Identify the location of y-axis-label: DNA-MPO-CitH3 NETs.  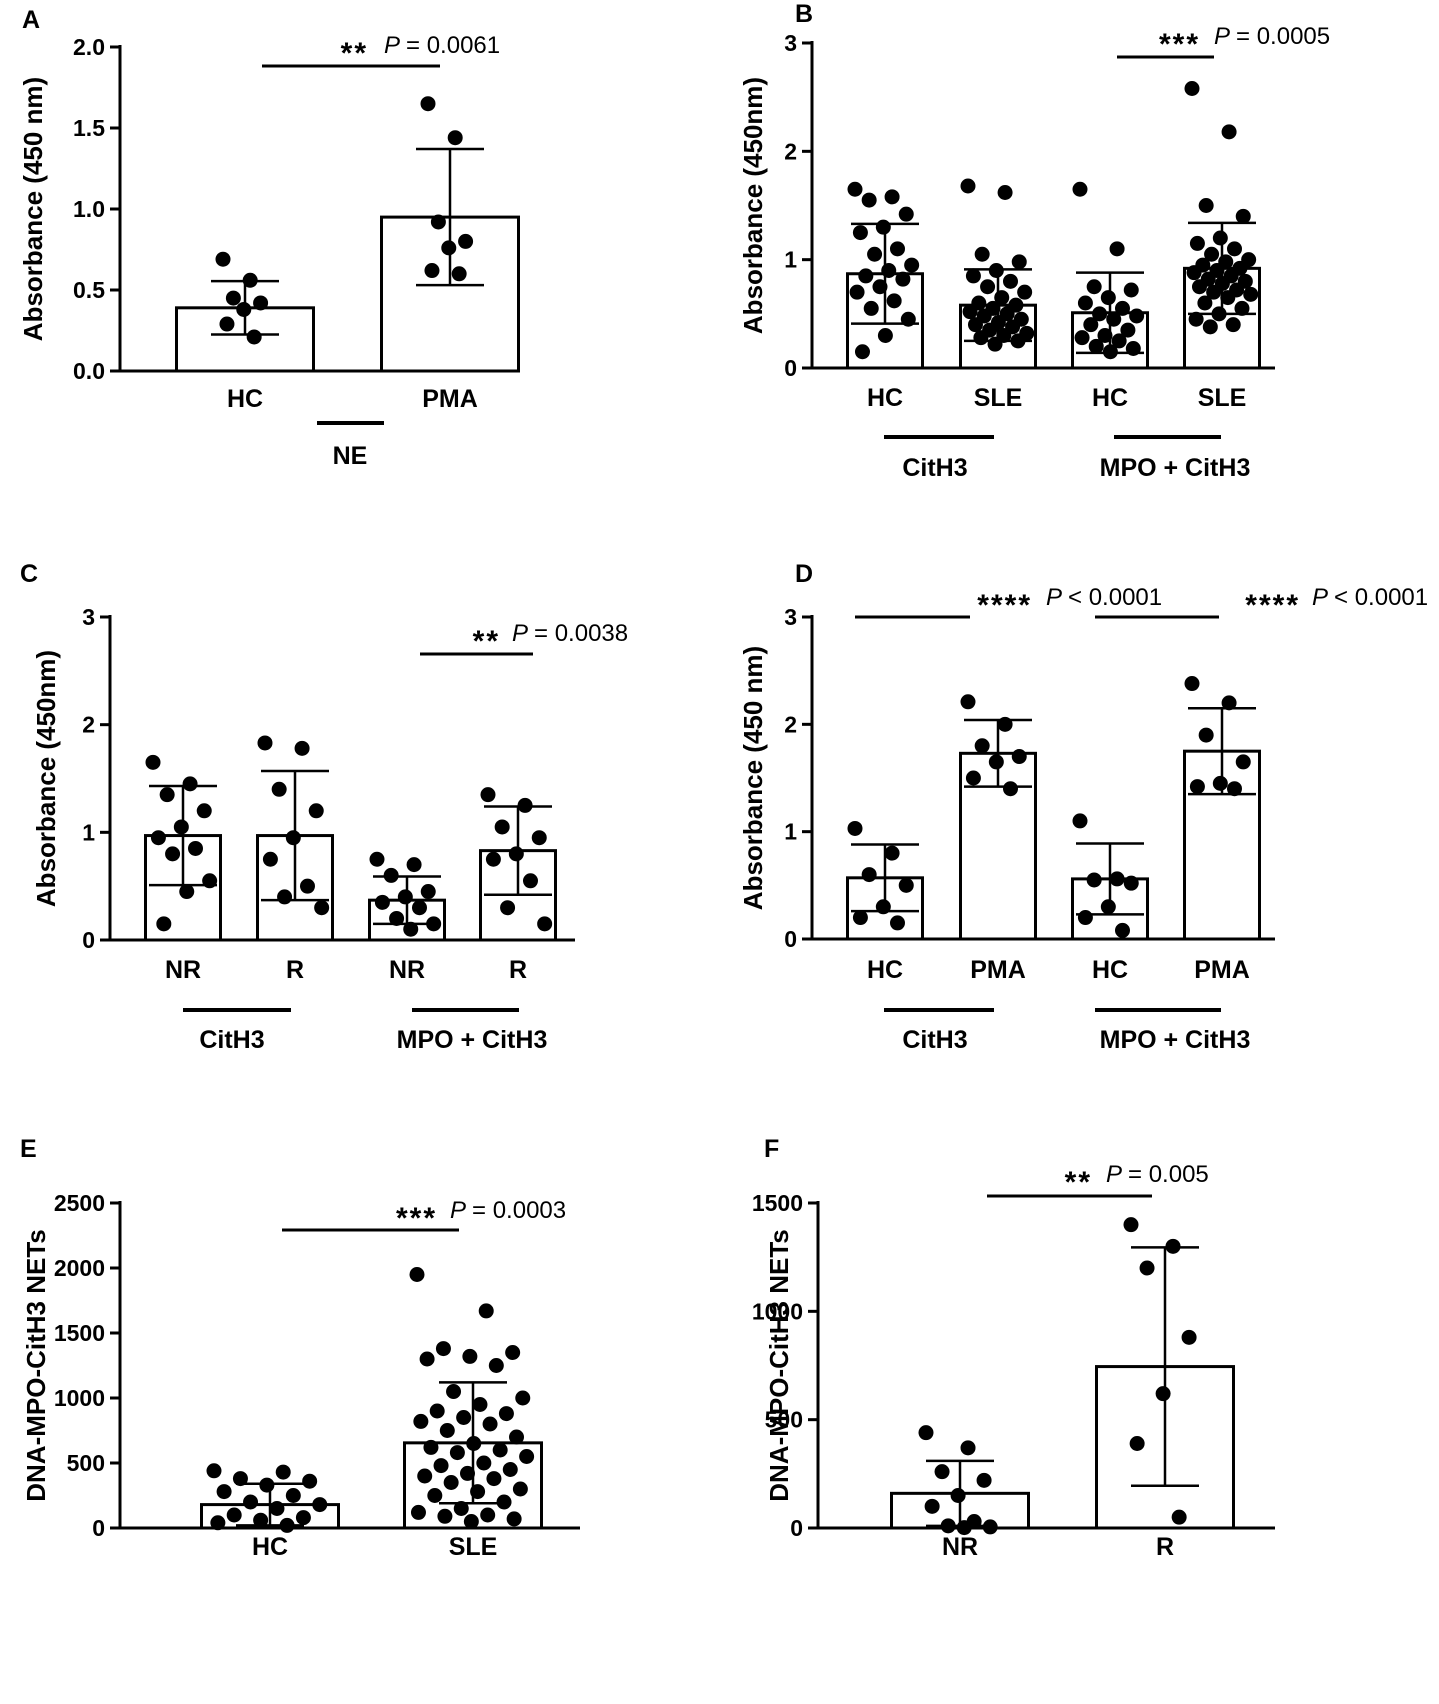
(779, 1365).